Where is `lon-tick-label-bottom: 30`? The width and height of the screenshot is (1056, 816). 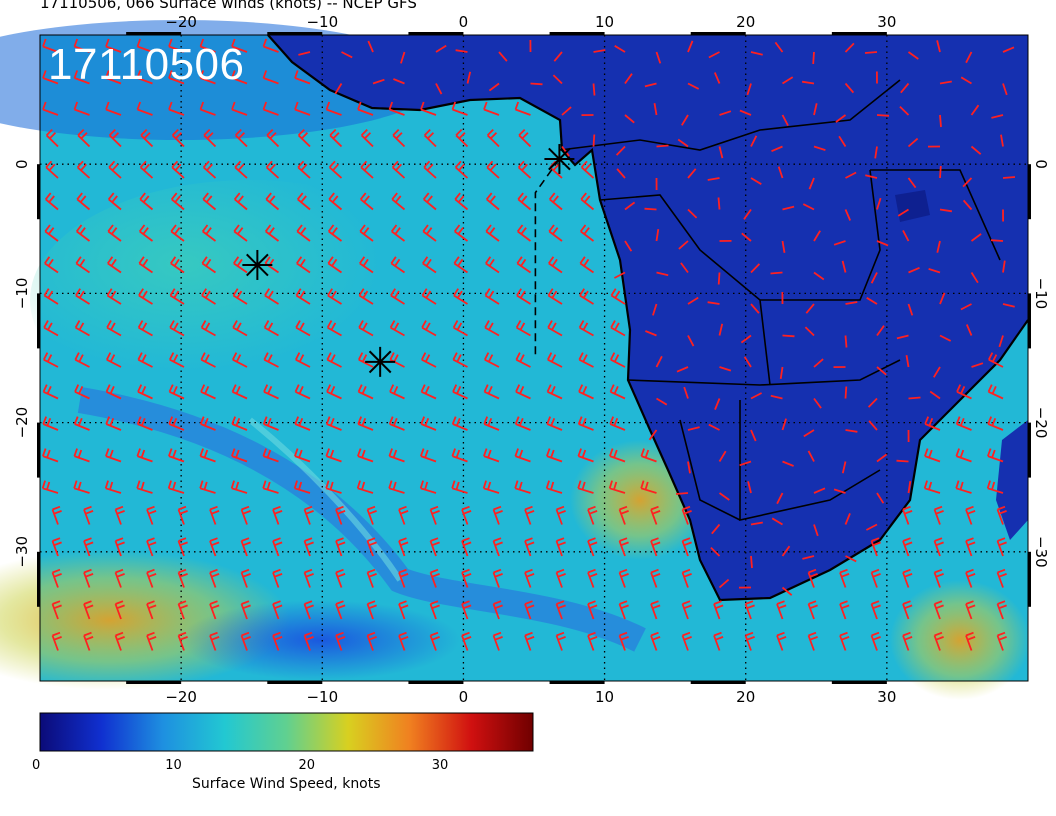 lon-tick-label-bottom: 30 is located at coordinates (886, 697).